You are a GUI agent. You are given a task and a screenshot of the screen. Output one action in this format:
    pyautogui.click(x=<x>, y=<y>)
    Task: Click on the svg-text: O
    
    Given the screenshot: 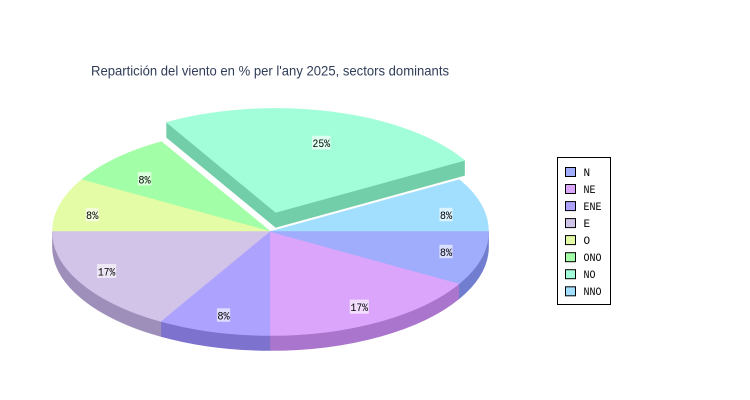 What is the action you would take?
    pyautogui.click(x=587, y=242)
    